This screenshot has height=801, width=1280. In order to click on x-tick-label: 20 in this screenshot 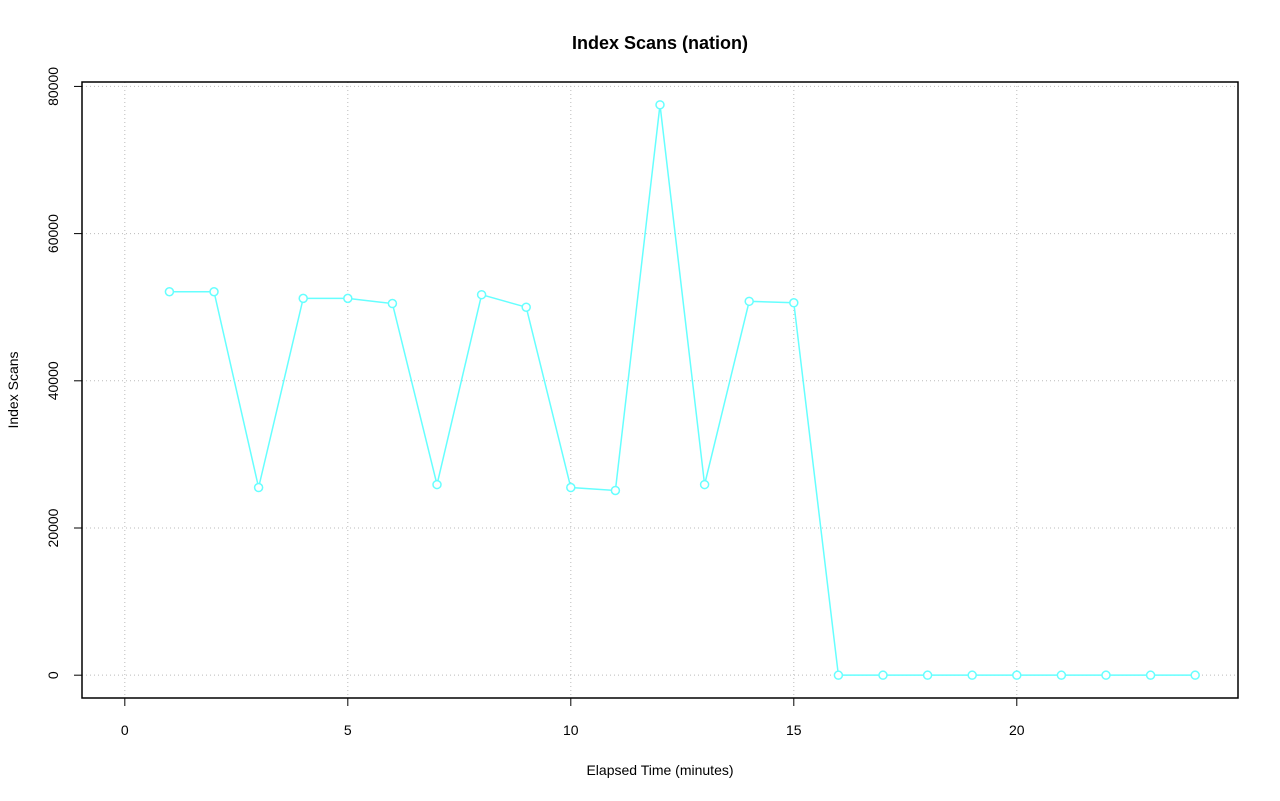, I will do `click(1017, 730)`.